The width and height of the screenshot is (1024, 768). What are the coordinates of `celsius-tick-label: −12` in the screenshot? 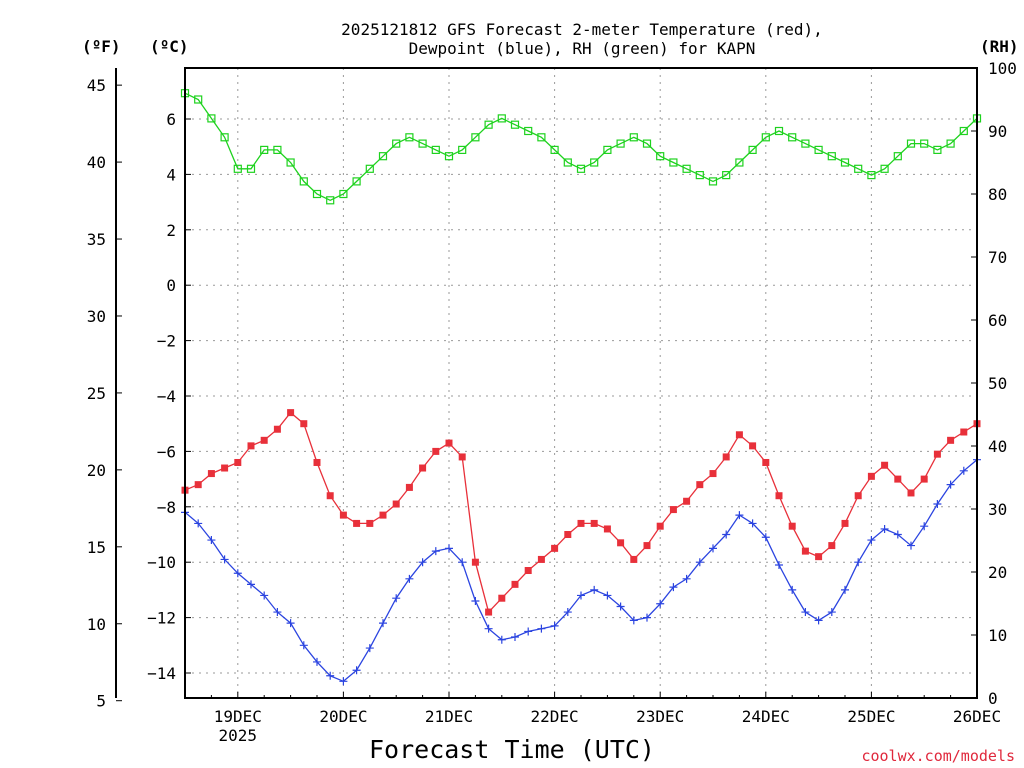 It's located at (161, 618).